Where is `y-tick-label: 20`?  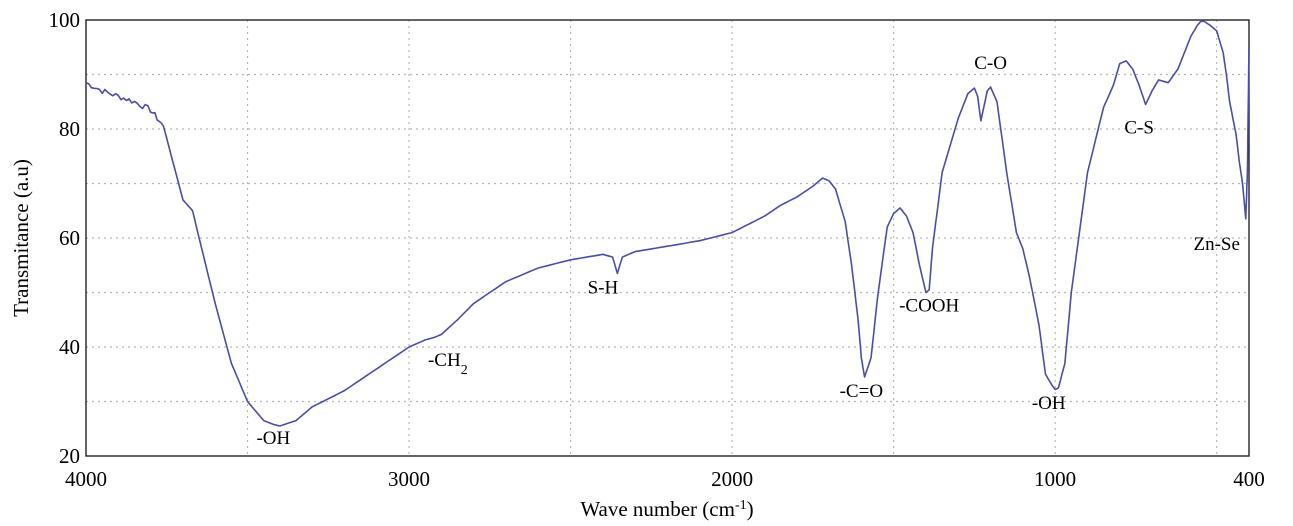
y-tick-label: 20 is located at coordinates (69, 456).